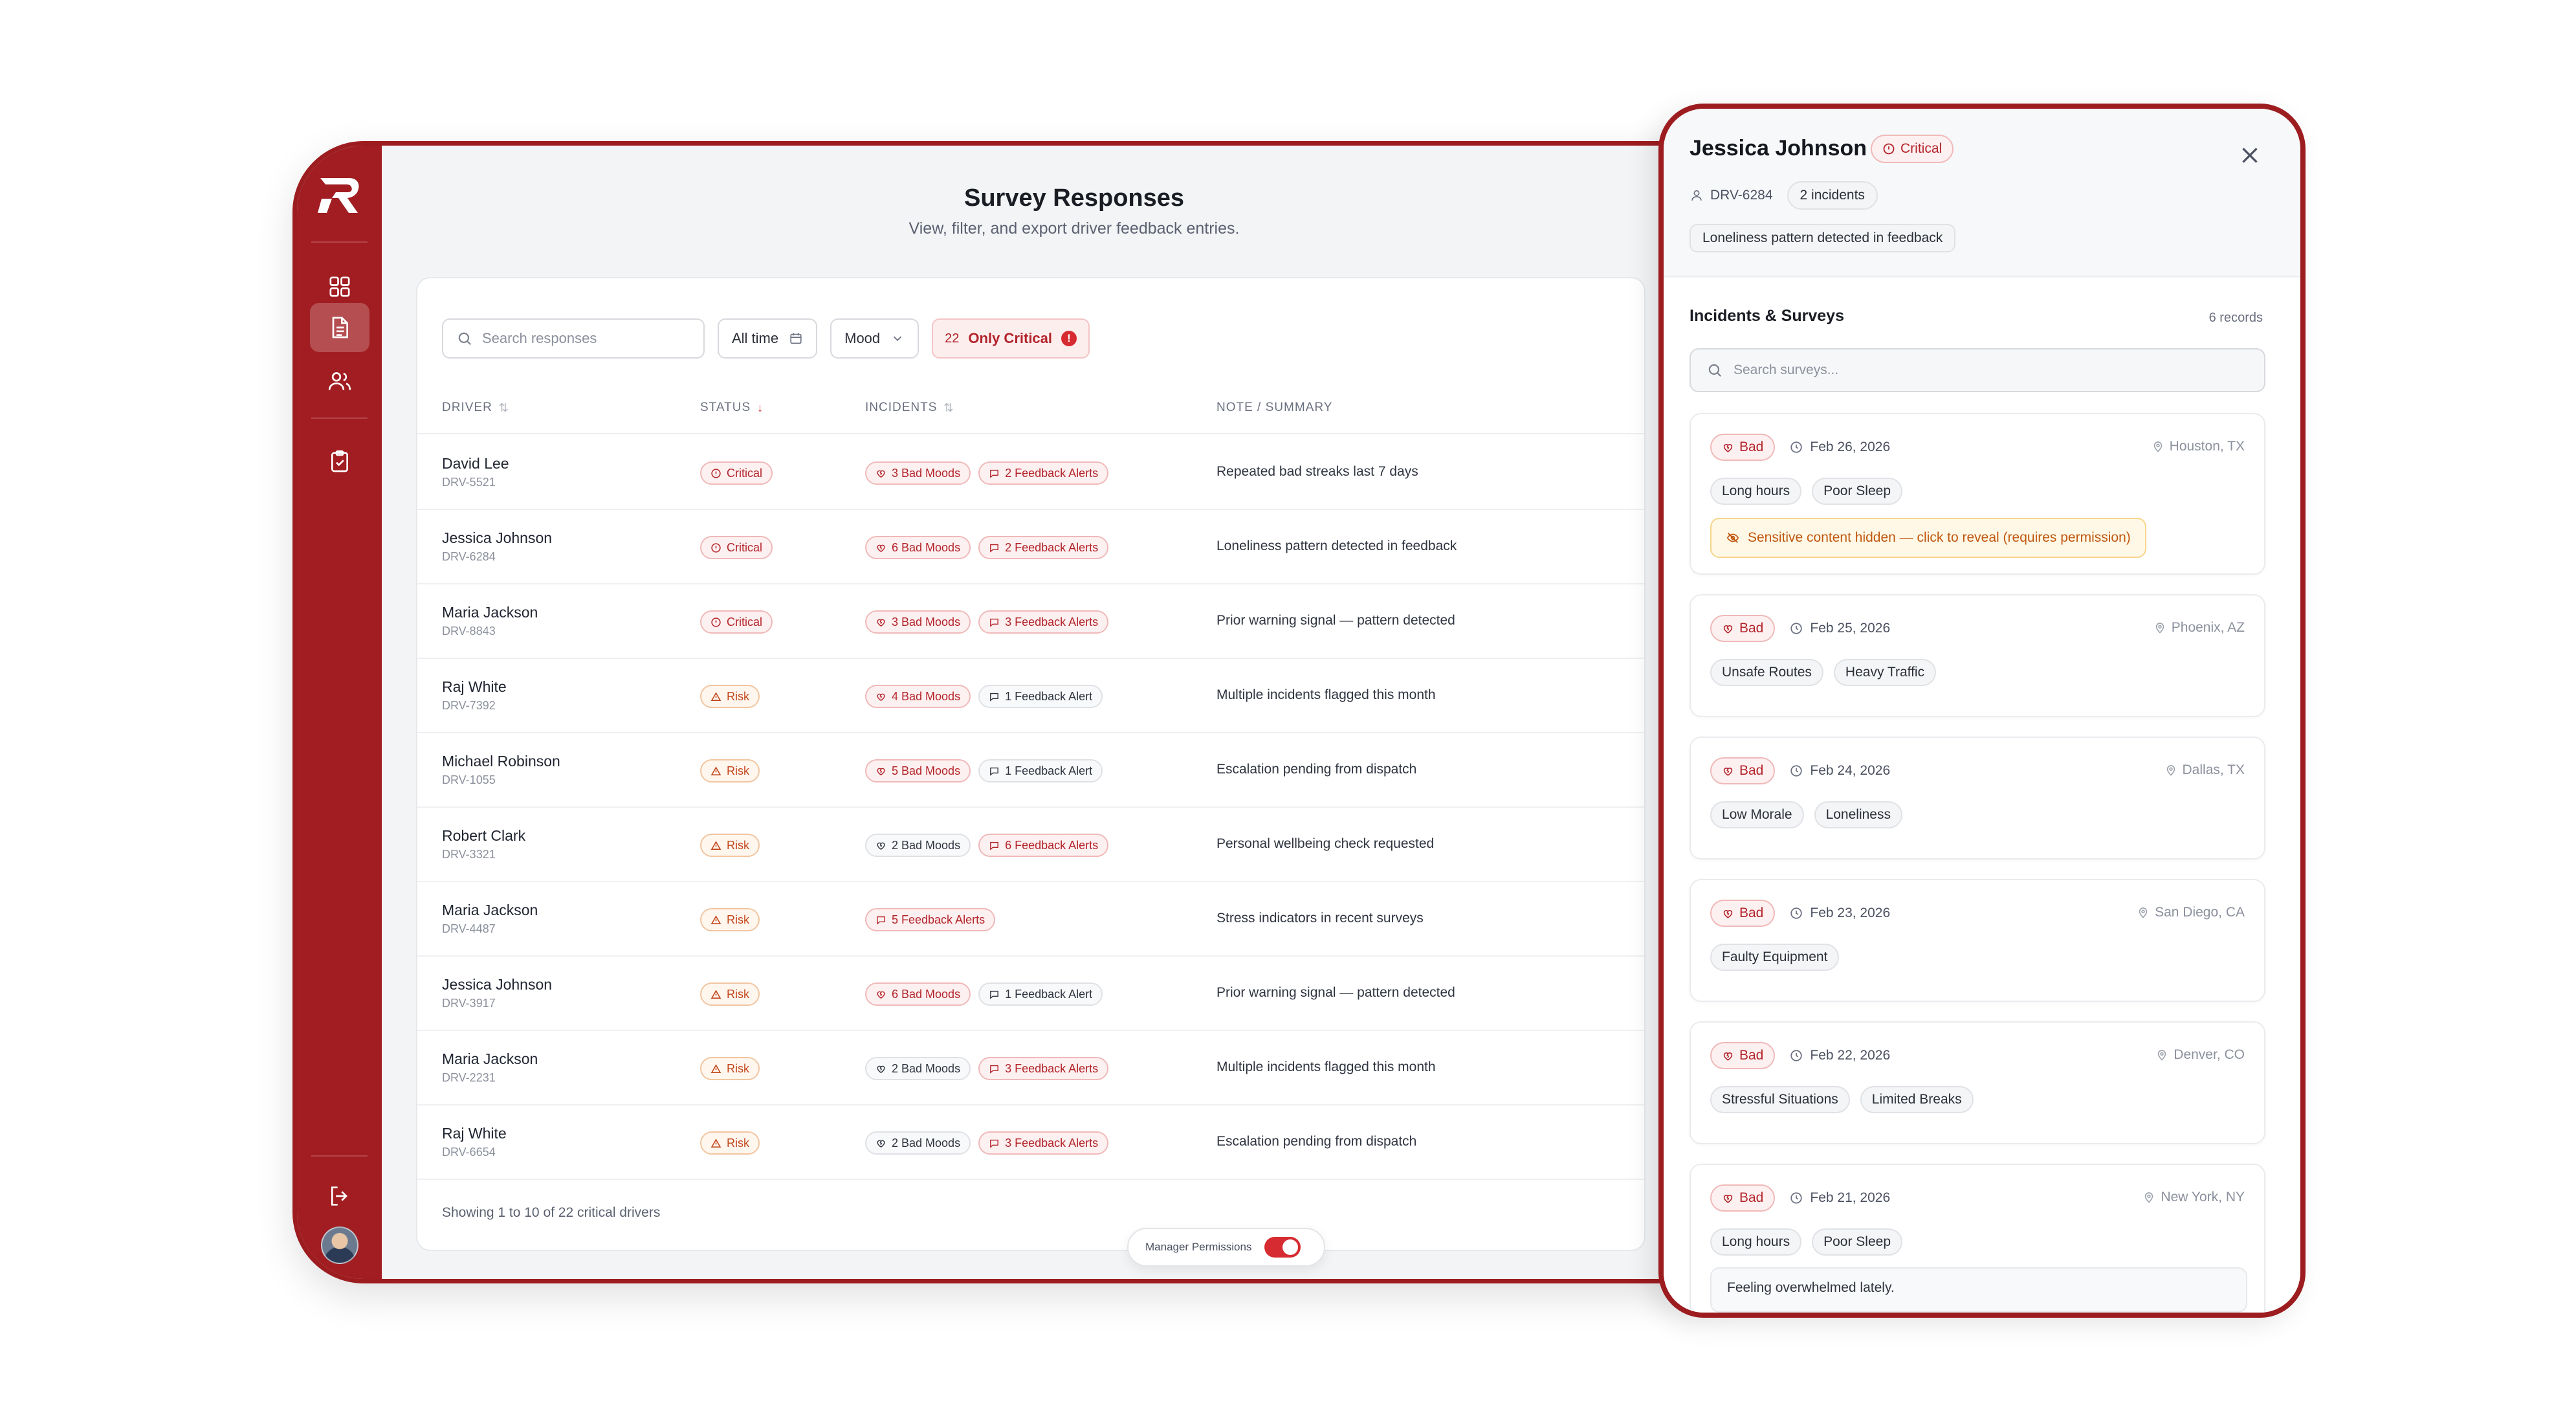 Image resolution: width=2576 pixels, height=1409 pixels. I want to click on drawer-status-badge: Critical, so click(1912, 149).